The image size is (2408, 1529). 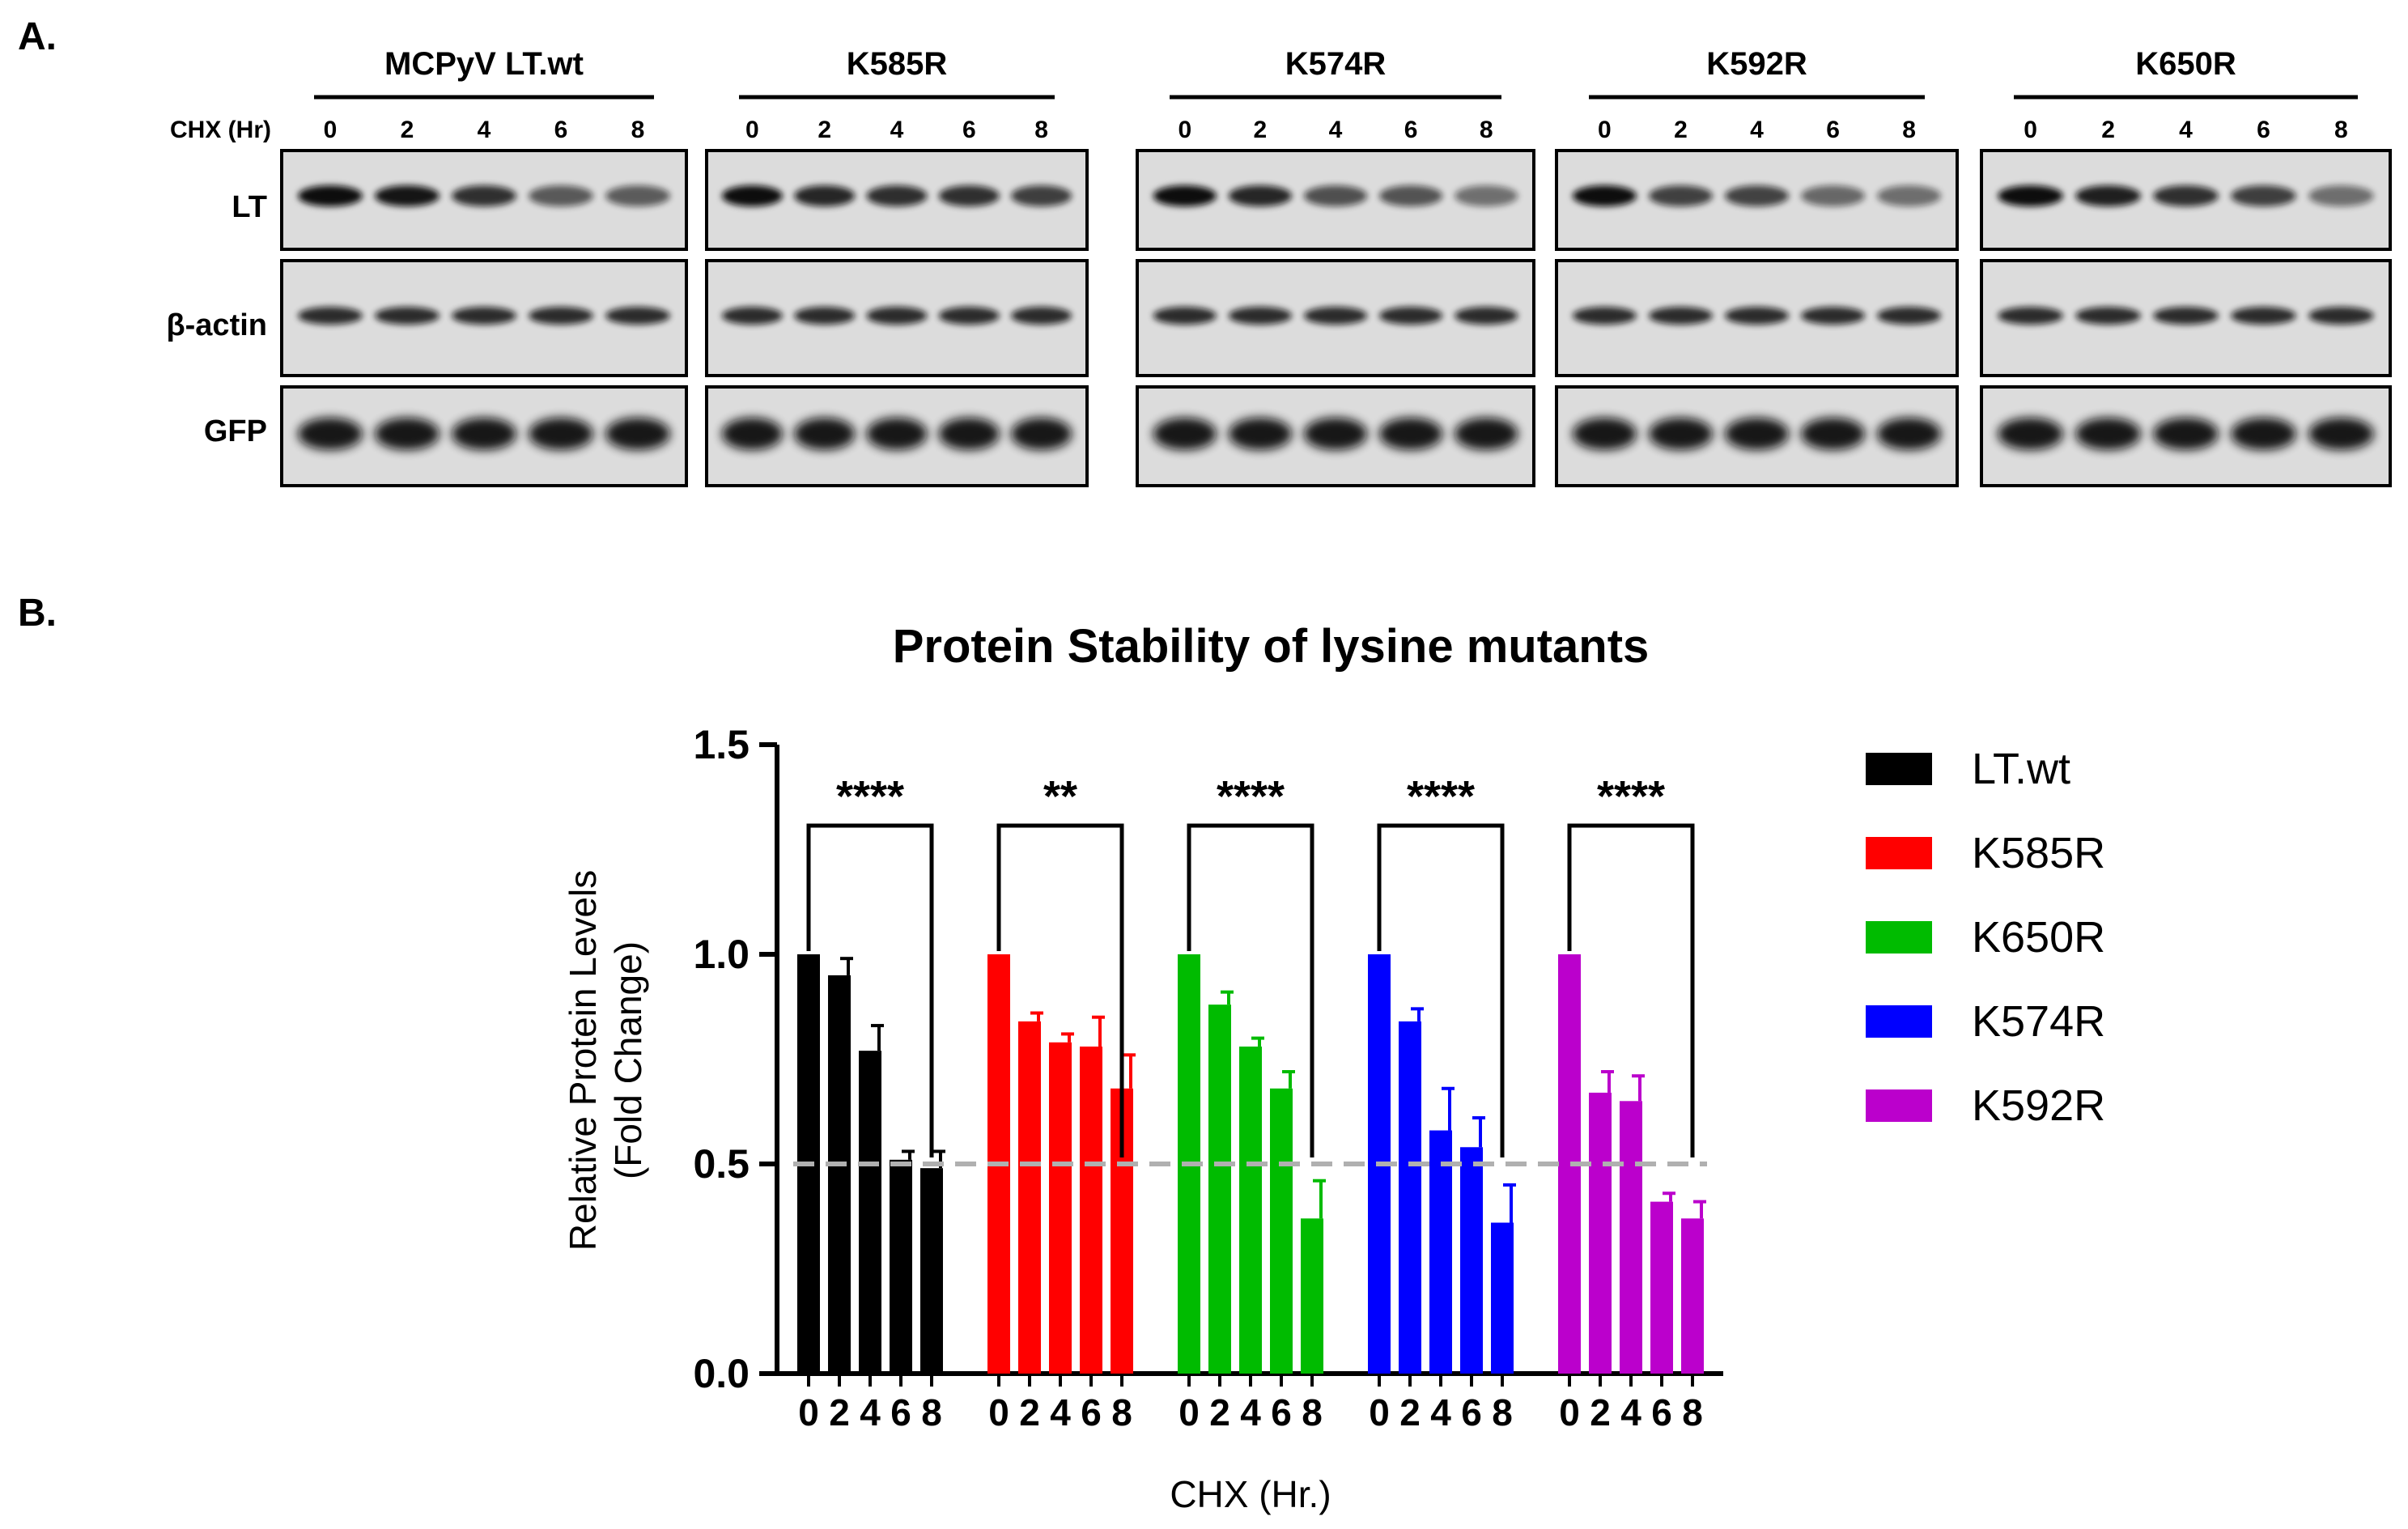 I want to click on blot-timepoint-label: 0, so click(x=331, y=130).